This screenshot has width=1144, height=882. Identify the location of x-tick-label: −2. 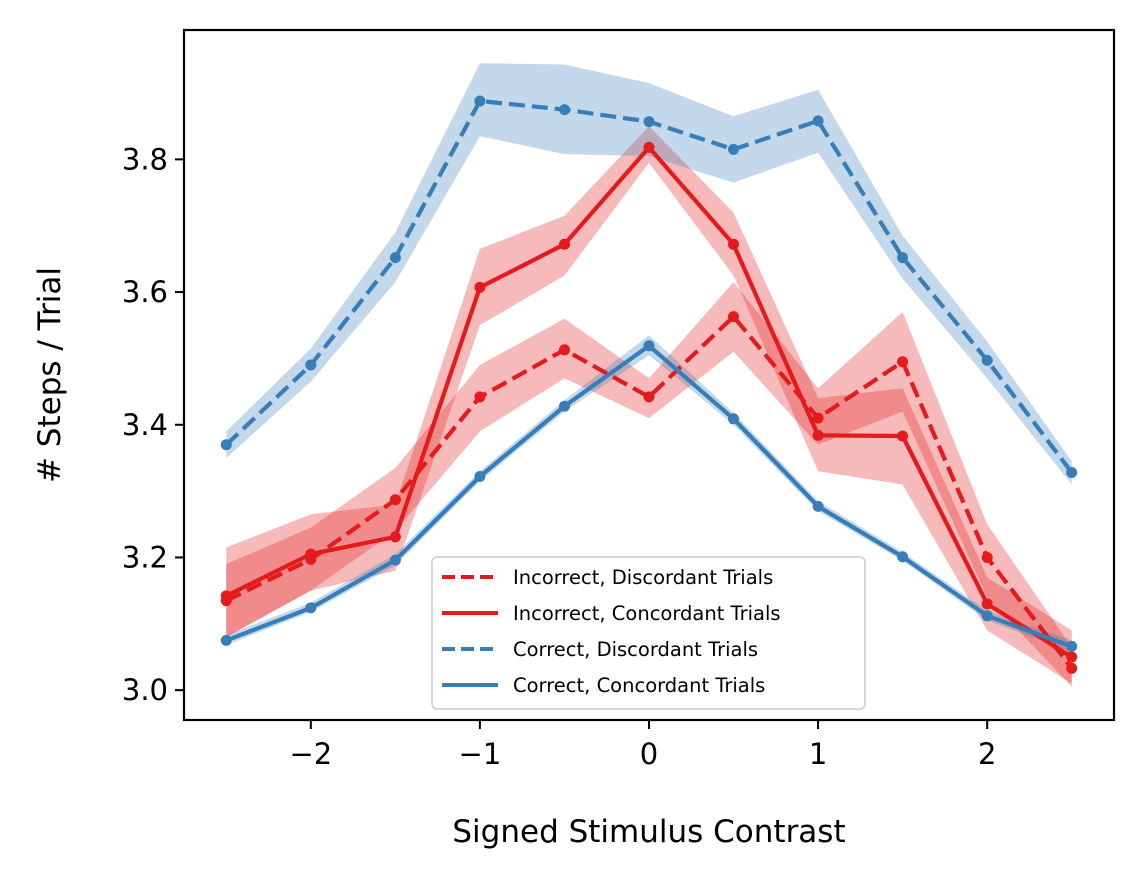
(310, 754).